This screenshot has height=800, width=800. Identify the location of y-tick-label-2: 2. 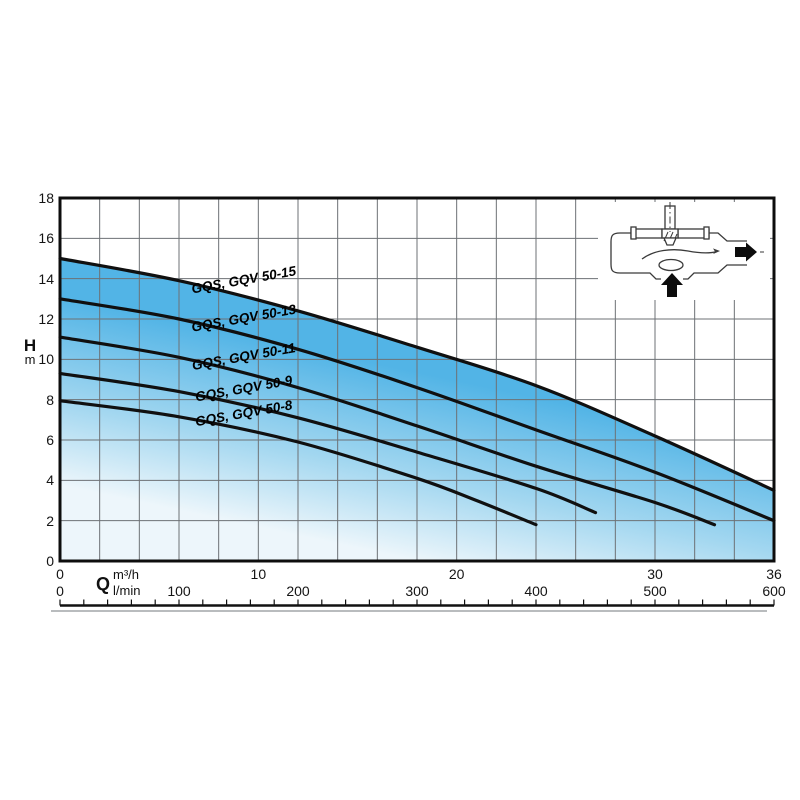
(50, 520).